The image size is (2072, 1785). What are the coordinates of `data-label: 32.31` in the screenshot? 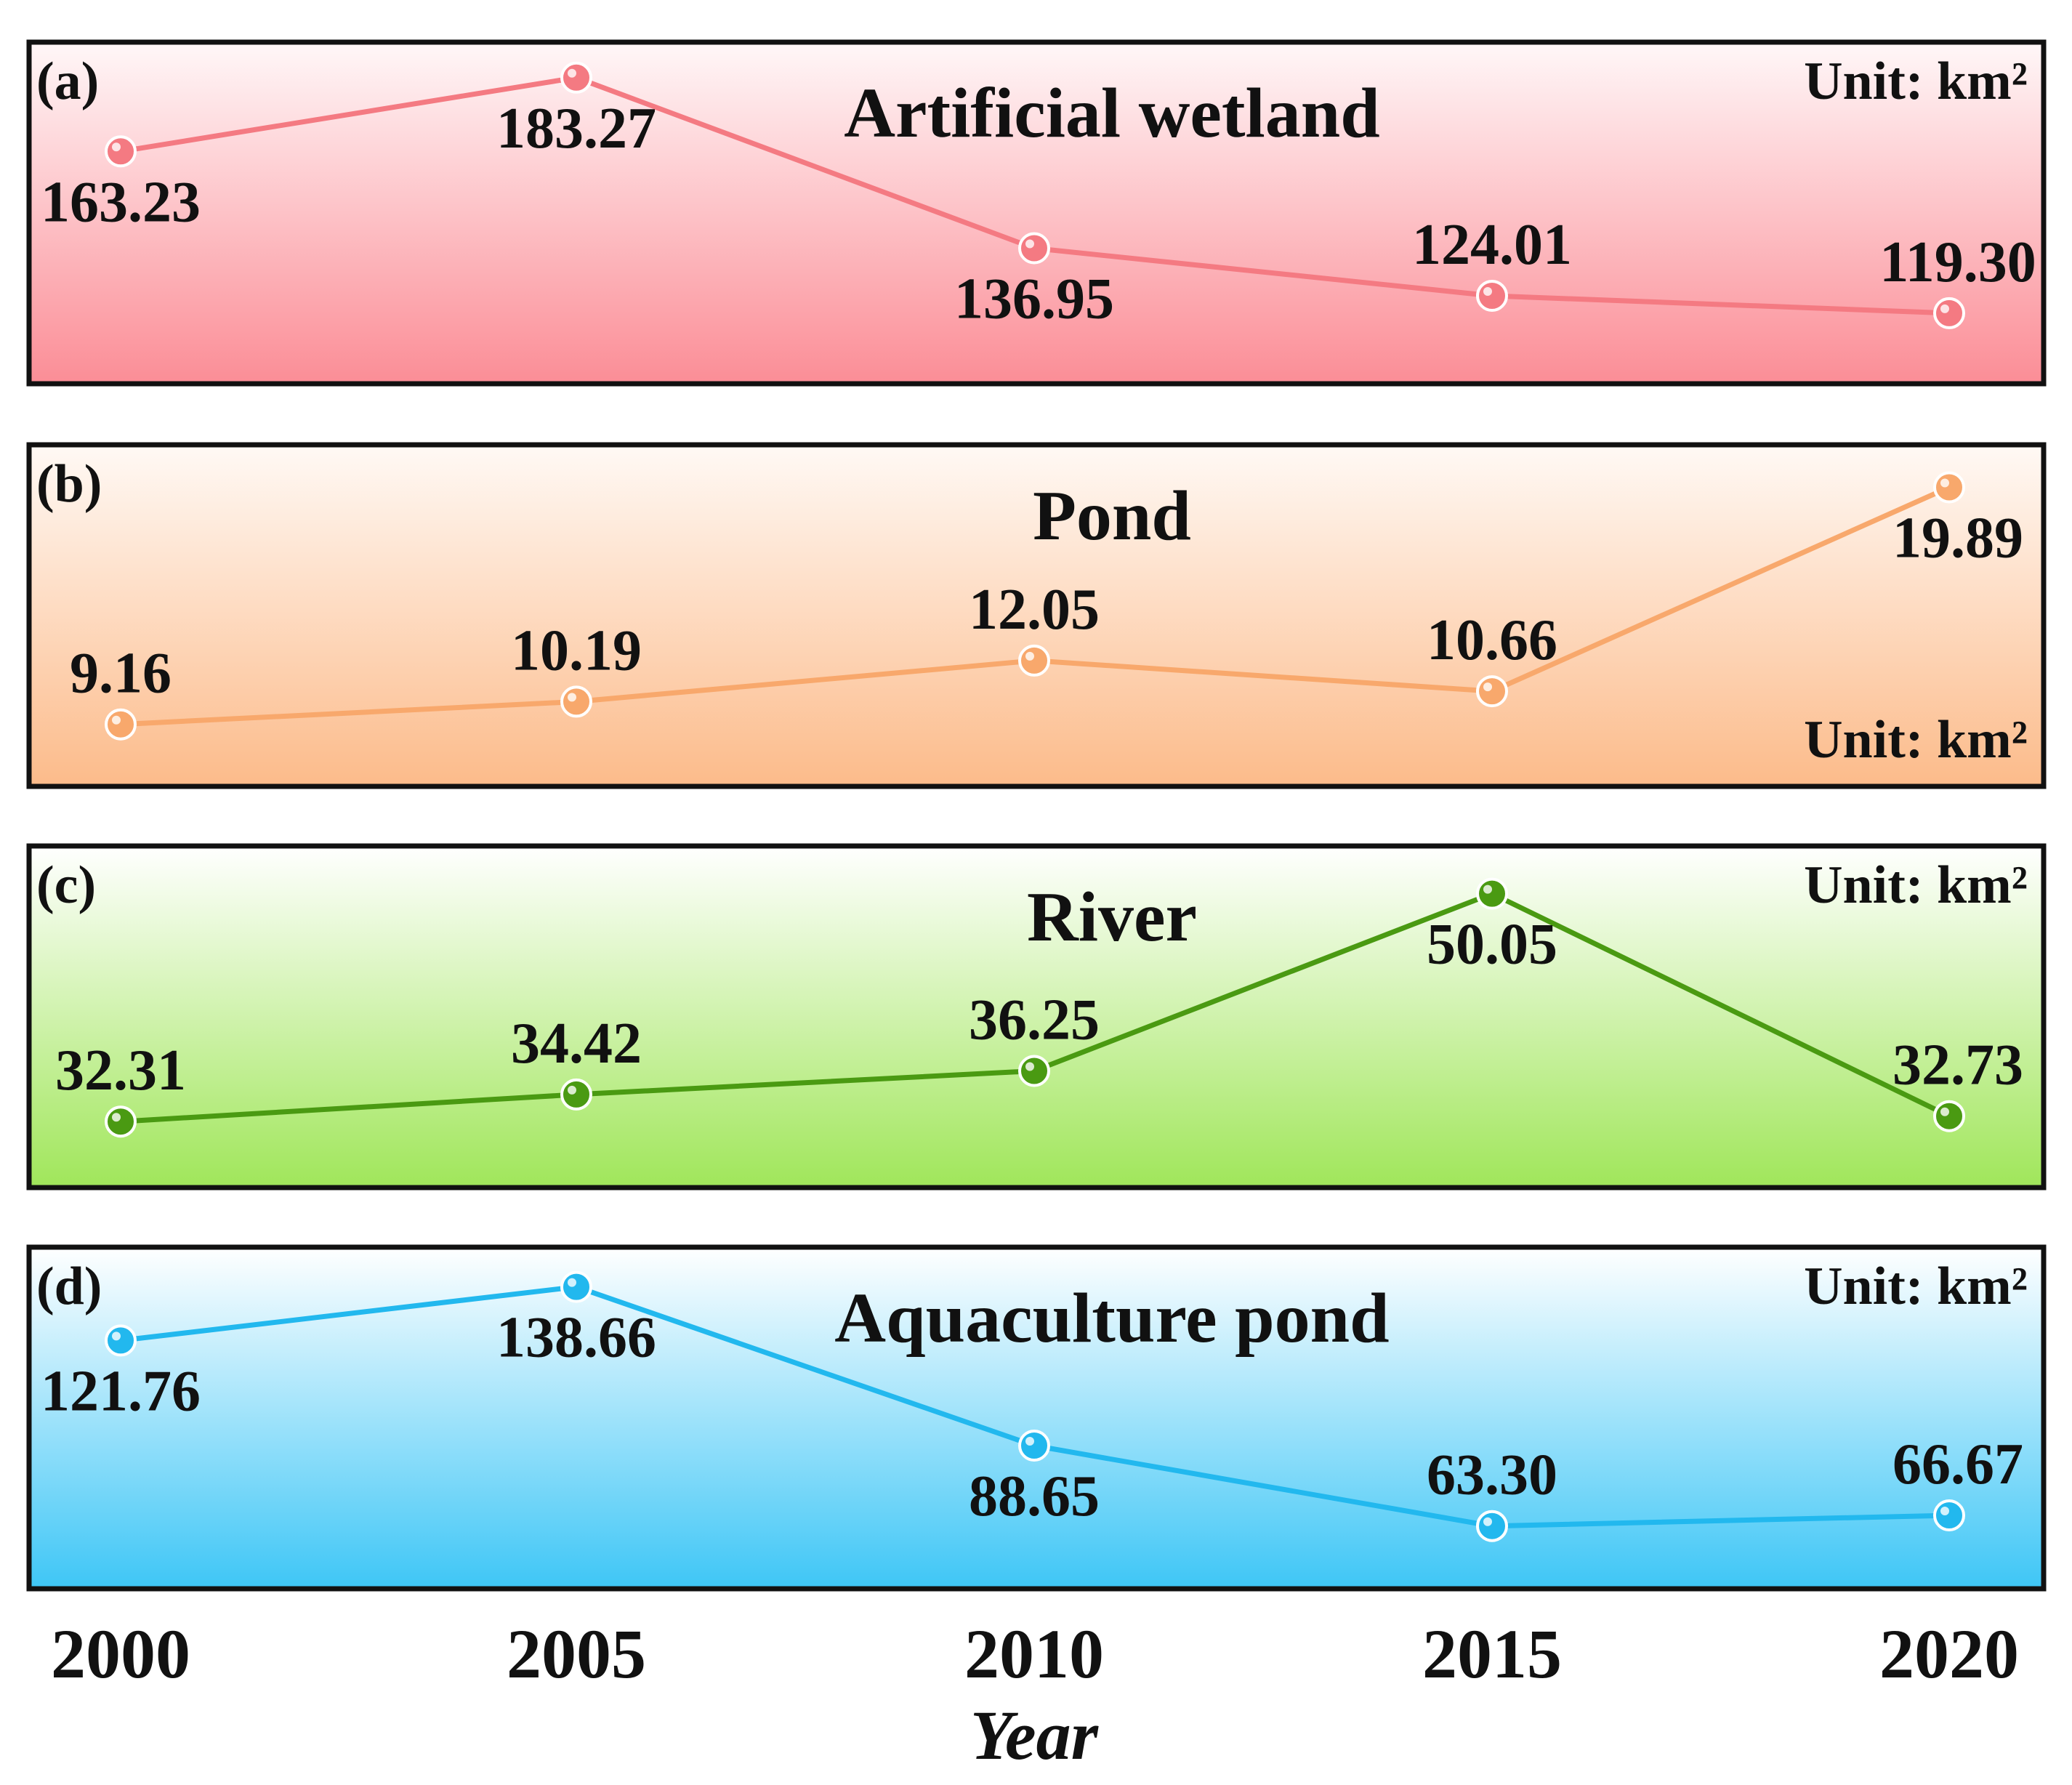 It's located at (120, 1071).